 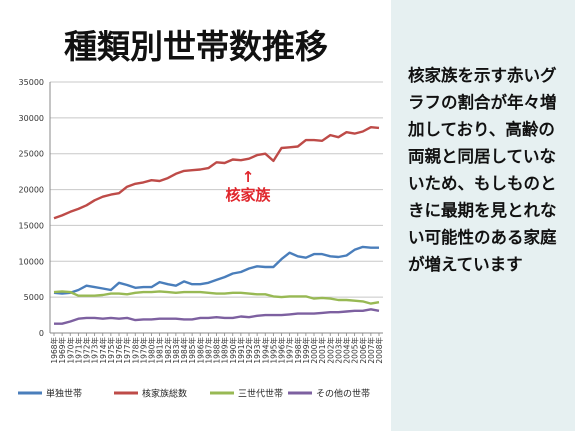 What do you see at coordinates (314, 350) in the screenshot?
I see `x-tick-label: 2000年` at bounding box center [314, 350].